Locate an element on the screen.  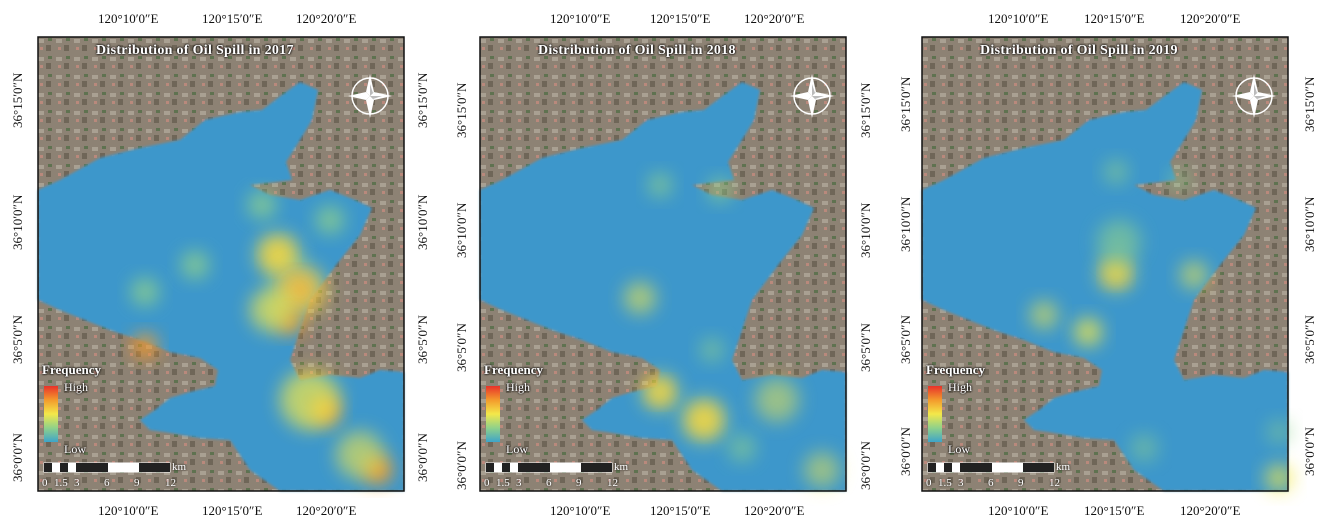
map-title: Distribution of Oil Spill in 2019 is located at coordinates (1079, 50).